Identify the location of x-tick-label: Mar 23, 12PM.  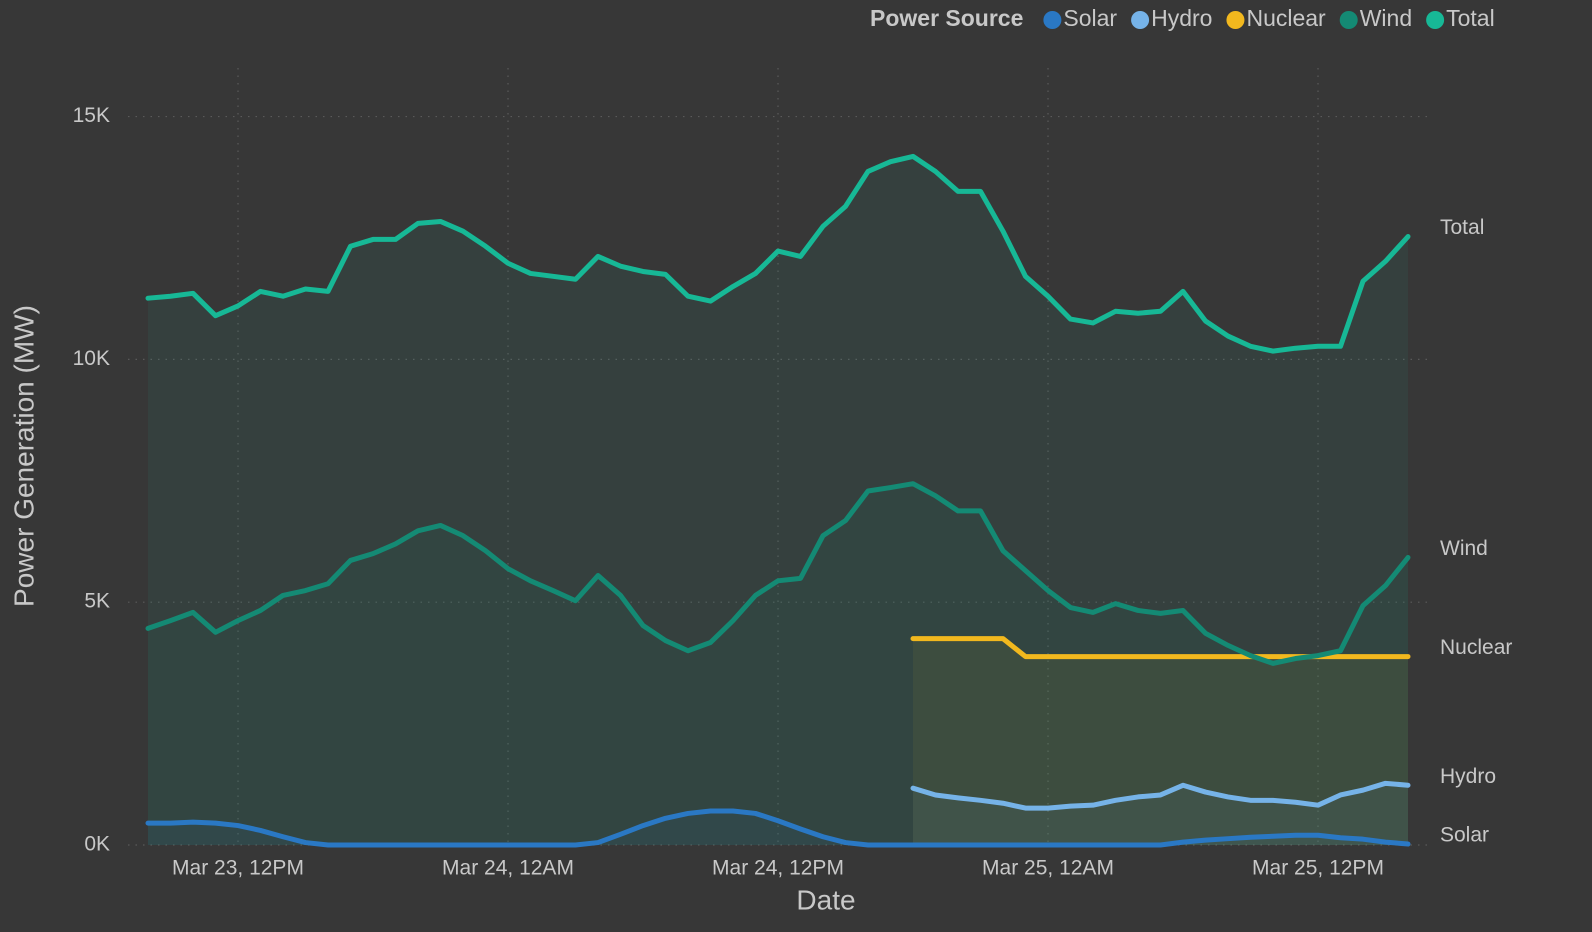
(238, 868).